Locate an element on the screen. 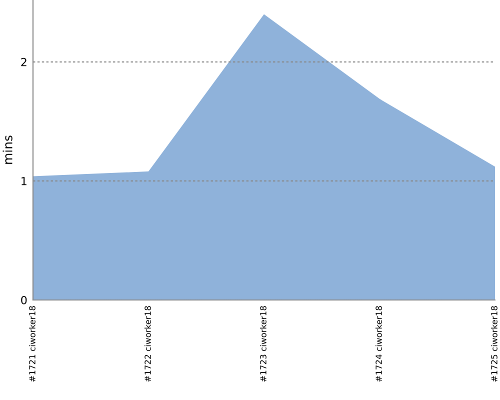 The height and width of the screenshot is (400, 500). x-tick-label: #1725 ciworker18 is located at coordinates (494, 344).